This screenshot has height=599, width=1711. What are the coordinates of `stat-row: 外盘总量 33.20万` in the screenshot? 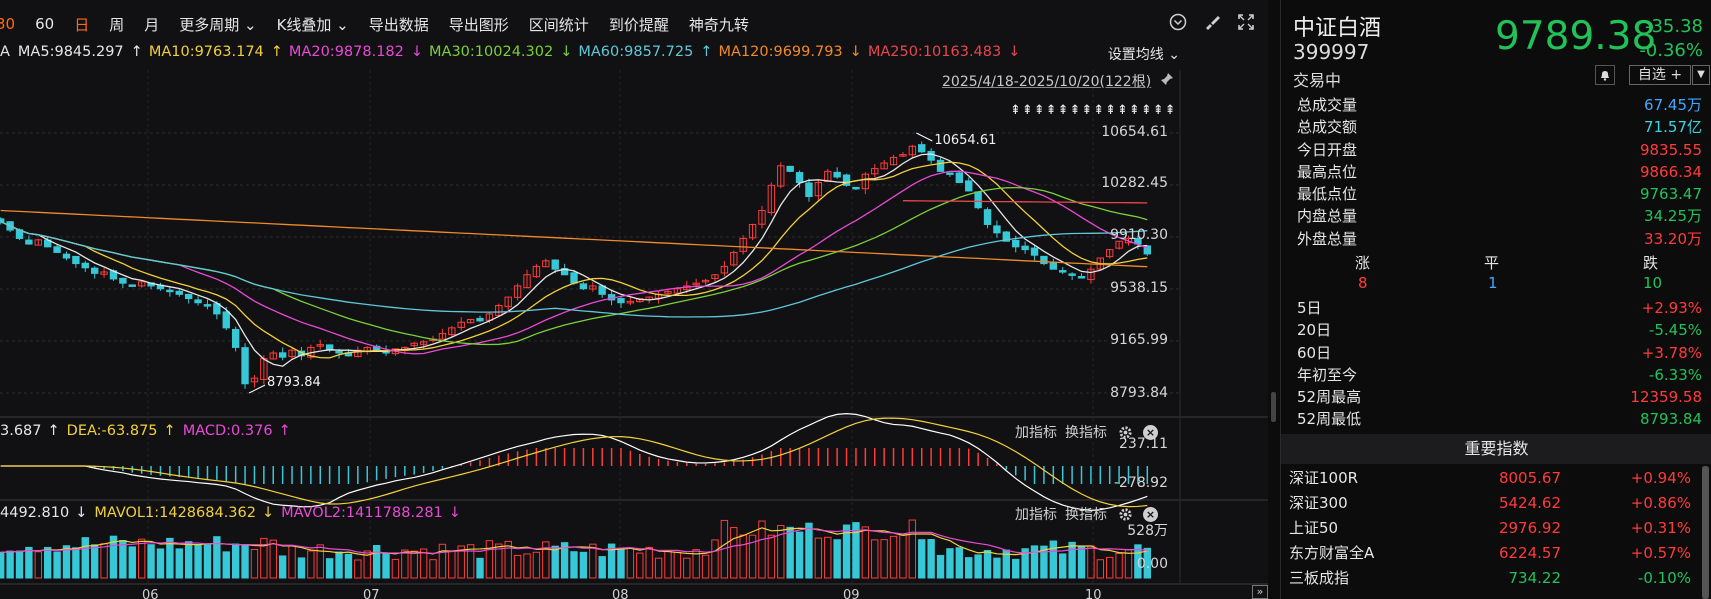 It's located at (1496, 239).